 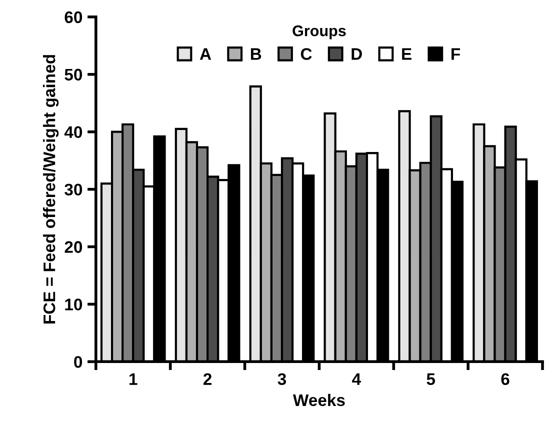 I want to click on x-tick-label: 2, so click(x=208, y=379).